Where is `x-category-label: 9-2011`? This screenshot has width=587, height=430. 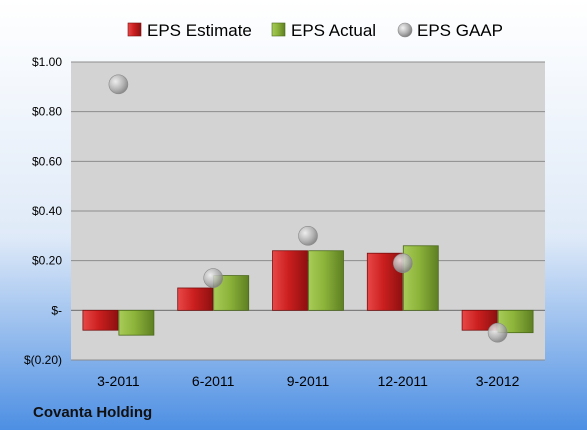
x-category-label: 9-2011 is located at coordinates (308, 381).